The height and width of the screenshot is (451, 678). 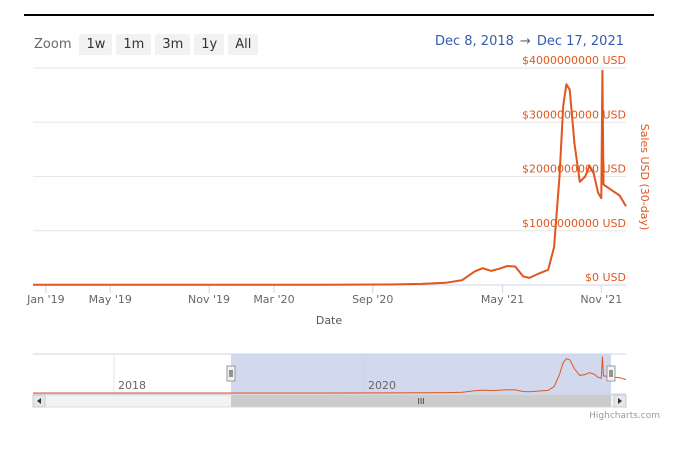 What do you see at coordinates (574, 114) in the screenshot?
I see `y-tick-label: $3000000000 USD` at bounding box center [574, 114].